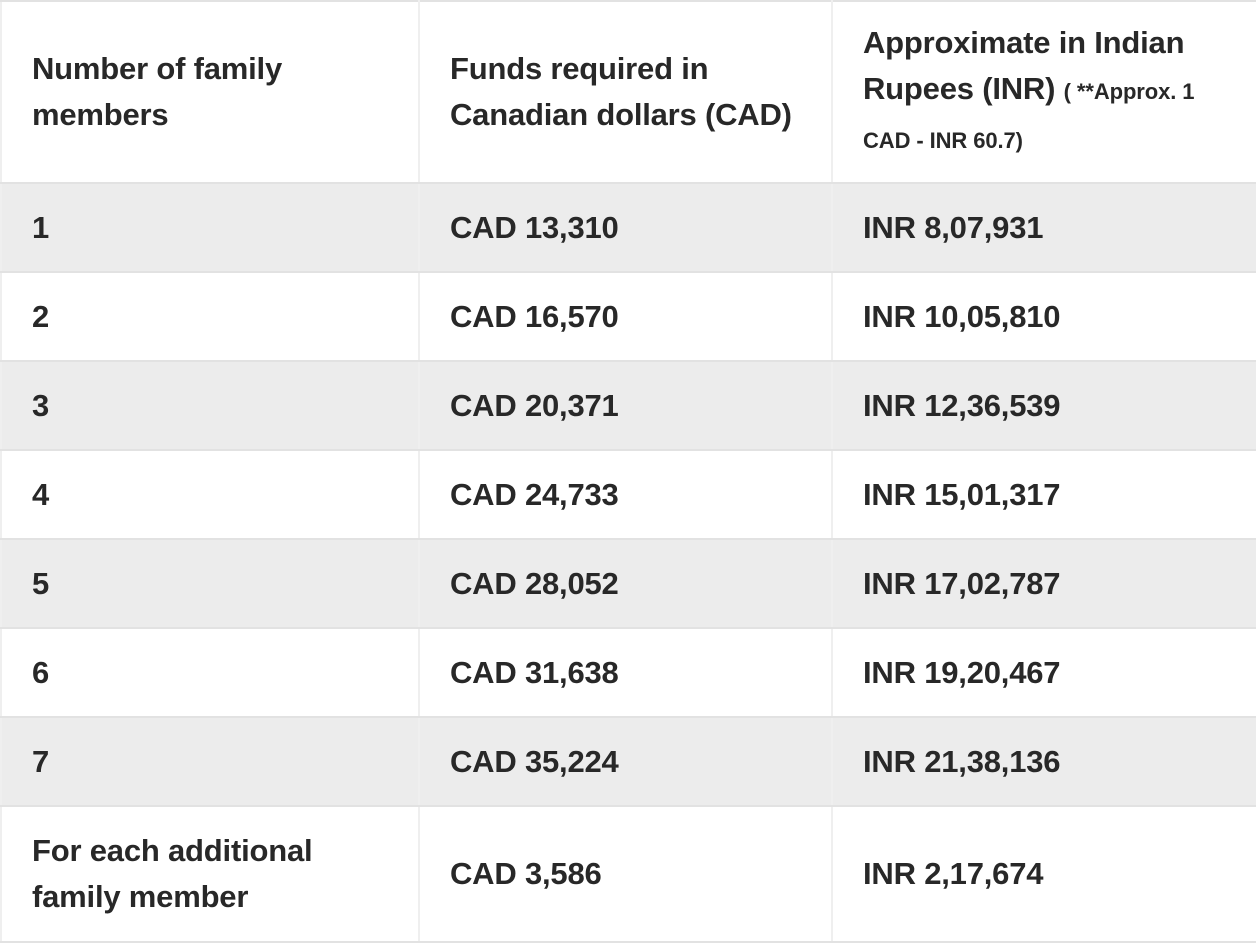  I want to click on cad-cell: CAD 3,586, so click(625, 874).